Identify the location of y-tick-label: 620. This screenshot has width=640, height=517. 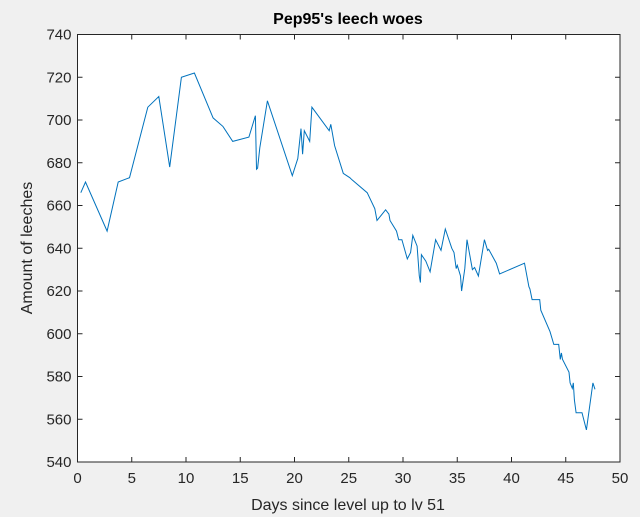
(58, 291).